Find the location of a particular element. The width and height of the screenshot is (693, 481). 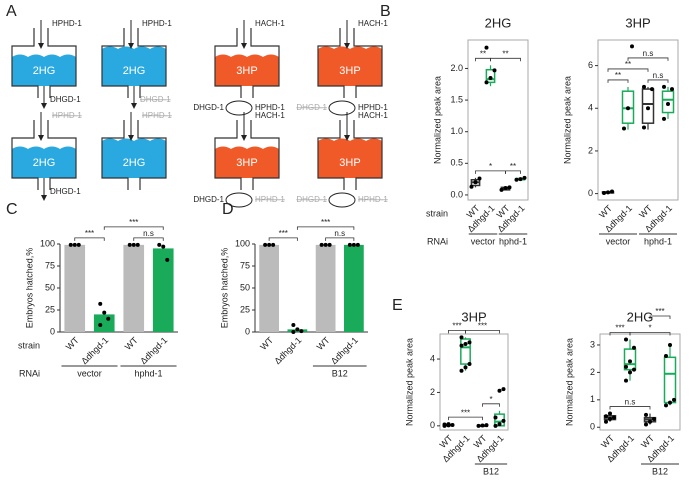

panel-label: E is located at coordinates (397, 305).